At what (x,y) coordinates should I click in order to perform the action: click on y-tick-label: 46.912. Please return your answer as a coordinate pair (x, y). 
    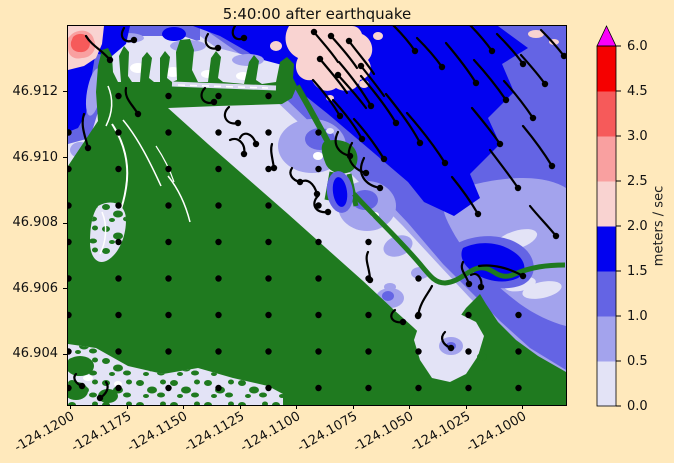
    Looking at the image, I should click on (35, 91).